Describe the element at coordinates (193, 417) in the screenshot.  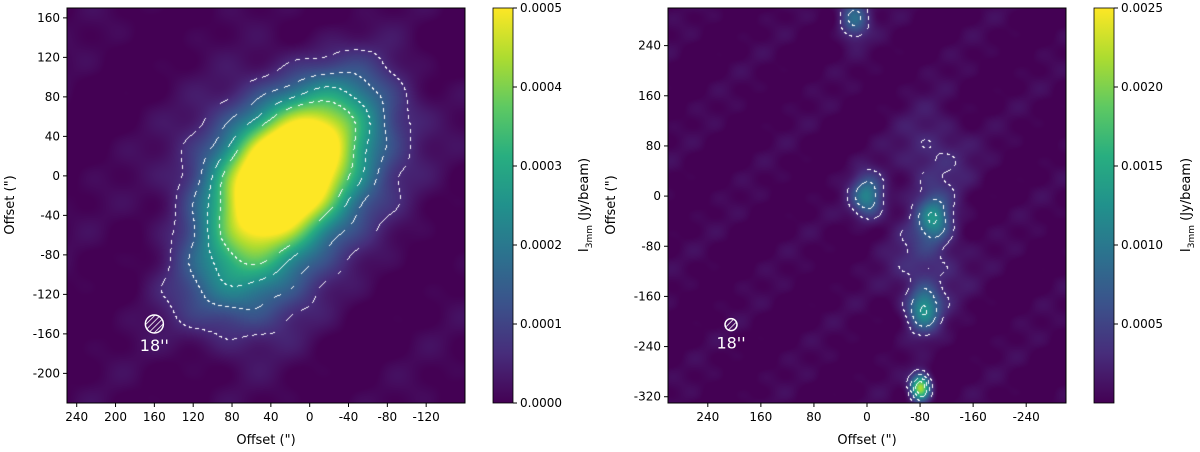
I see `x-tick-label: 120` at that location.